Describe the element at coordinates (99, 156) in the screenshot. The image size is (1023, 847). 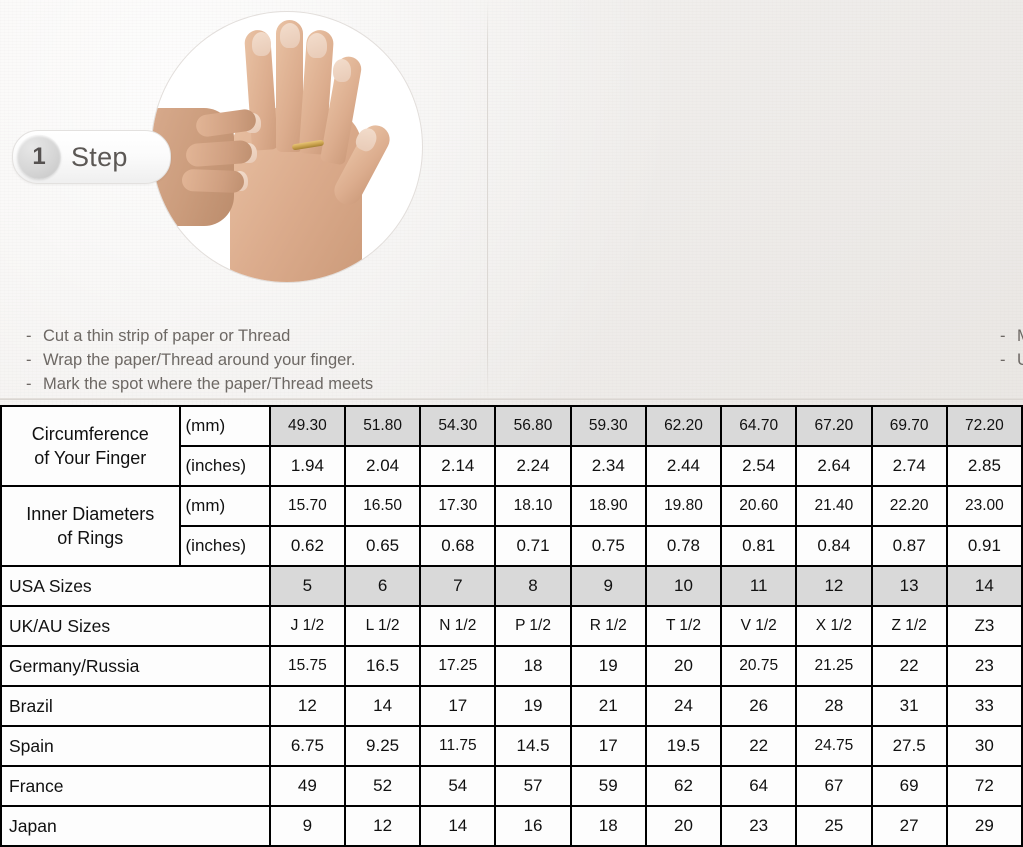
I see `step-1-label: Step` at that location.